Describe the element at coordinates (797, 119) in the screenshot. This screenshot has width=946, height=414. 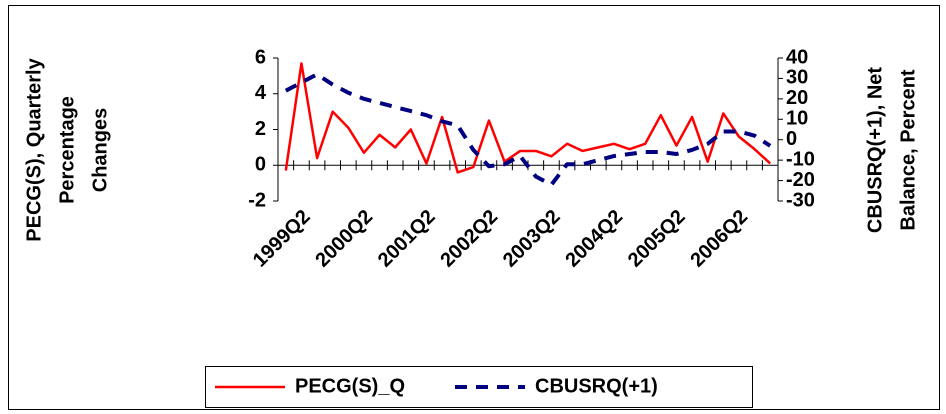
I see `y2-tick-label: 10` at that location.